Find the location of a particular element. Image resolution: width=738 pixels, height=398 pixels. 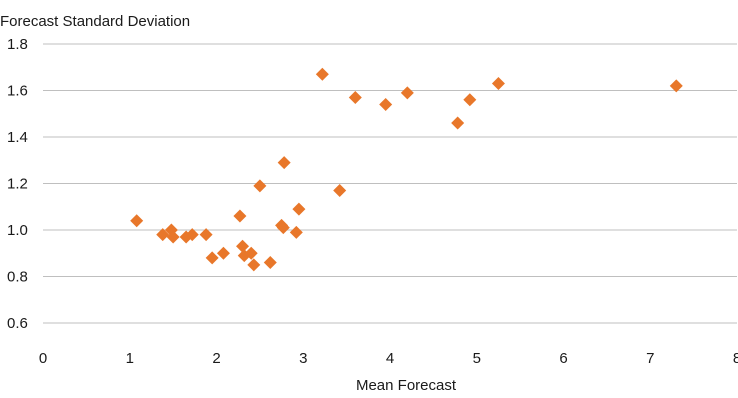

x-tick-label: 8 is located at coordinates (735, 358).